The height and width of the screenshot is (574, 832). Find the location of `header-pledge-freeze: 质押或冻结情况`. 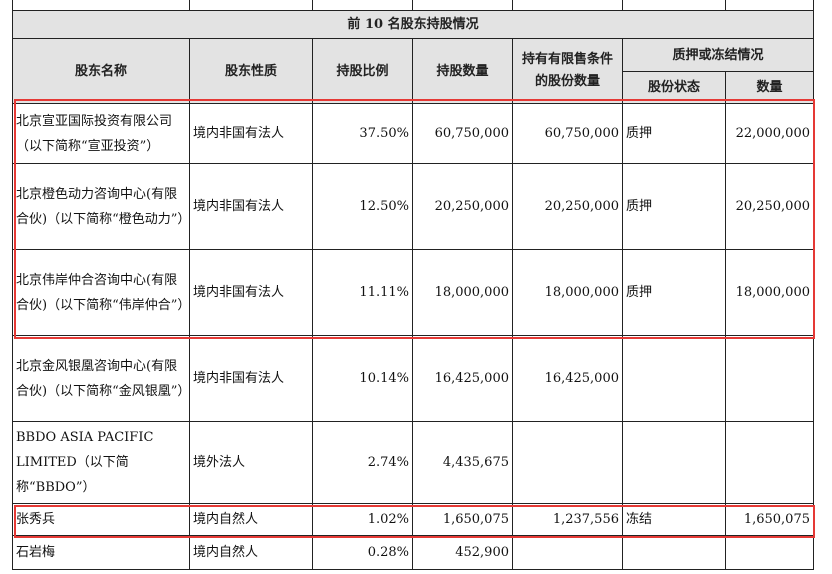

header-pledge-freeze: 质押或冻结情况 is located at coordinates (718, 55).